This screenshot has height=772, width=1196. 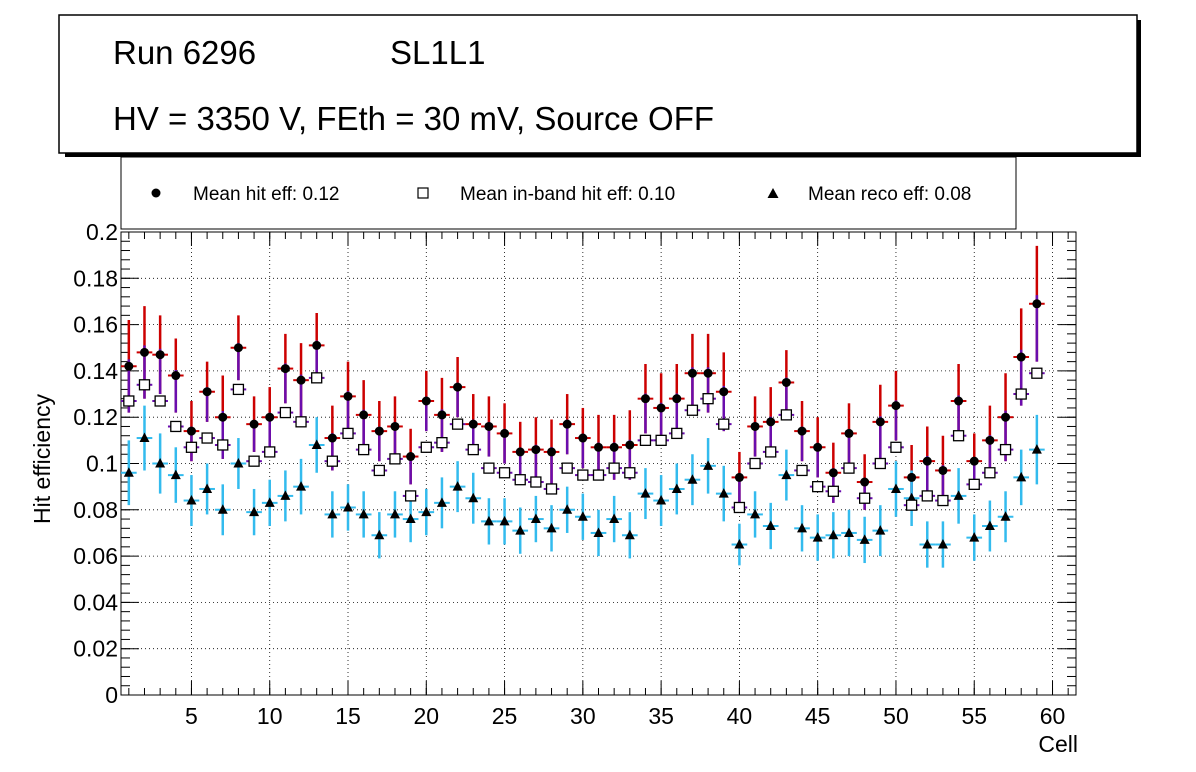 What do you see at coordinates (661, 716) in the screenshot?
I see `x-tick-label: 35` at bounding box center [661, 716].